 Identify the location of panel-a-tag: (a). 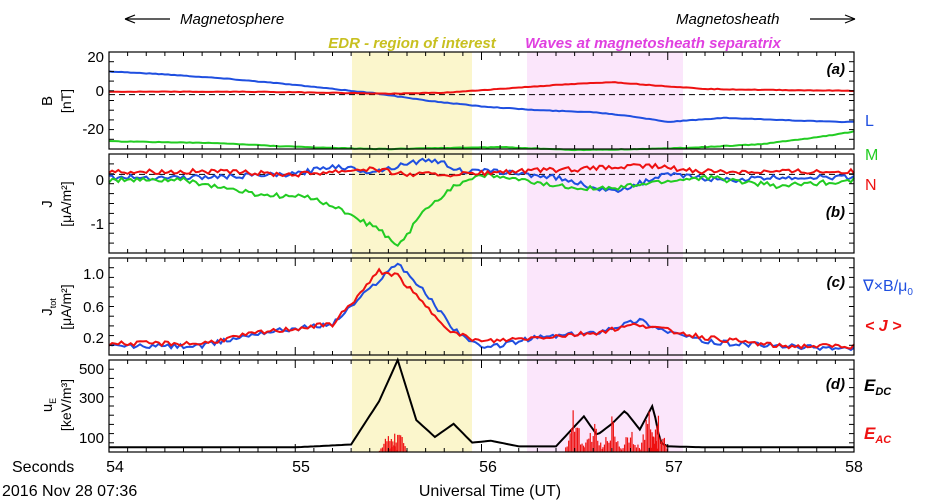
(836, 69).